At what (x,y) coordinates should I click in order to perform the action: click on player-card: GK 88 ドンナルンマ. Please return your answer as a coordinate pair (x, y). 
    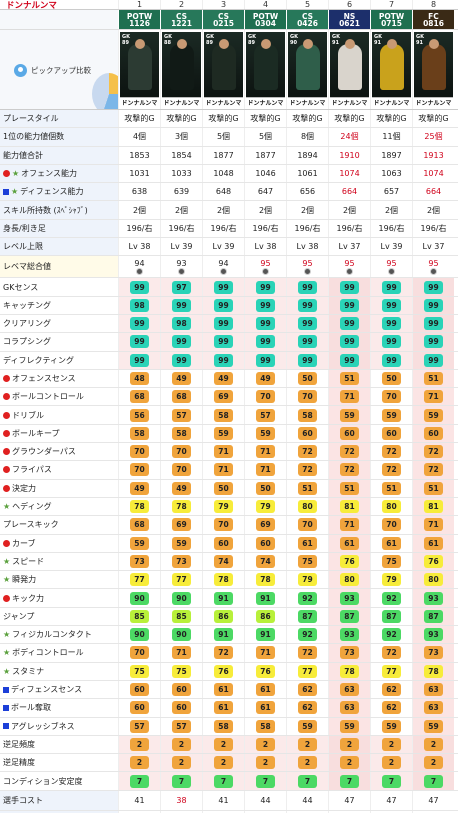
    Looking at the image, I should click on (181, 69).